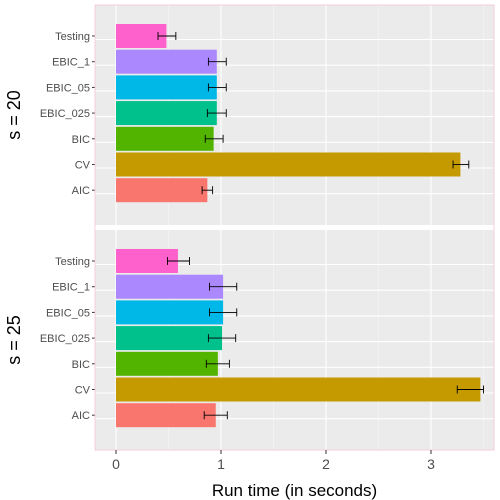  What do you see at coordinates (326, 464) in the screenshot?
I see `x-tick-label: 2` at bounding box center [326, 464].